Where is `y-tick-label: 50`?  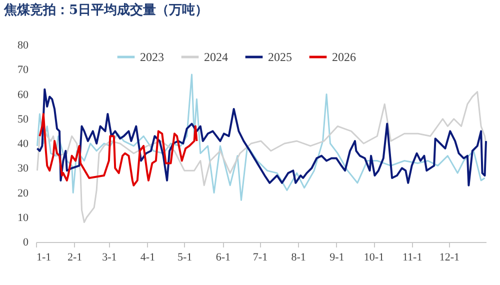
y-tick-label: 50 is located at coordinates (23, 119).